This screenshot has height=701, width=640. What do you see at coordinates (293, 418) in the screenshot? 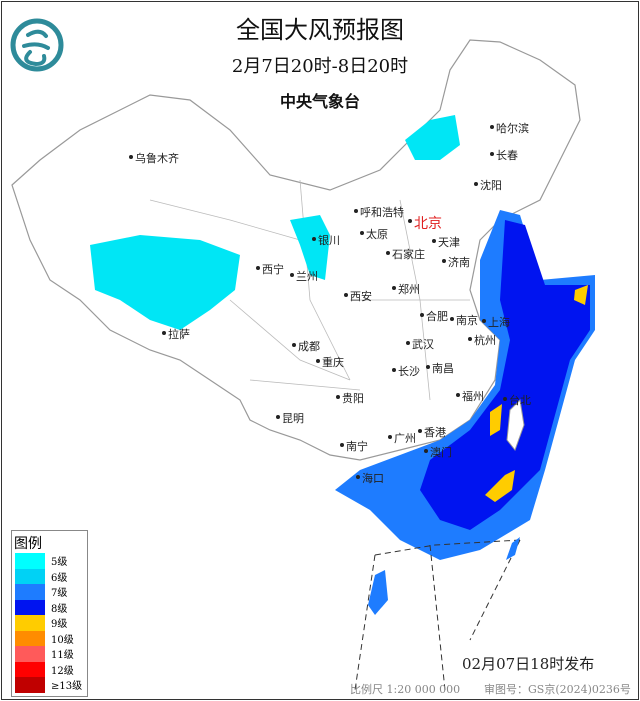
I see `city-label: 昆明` at bounding box center [293, 418].